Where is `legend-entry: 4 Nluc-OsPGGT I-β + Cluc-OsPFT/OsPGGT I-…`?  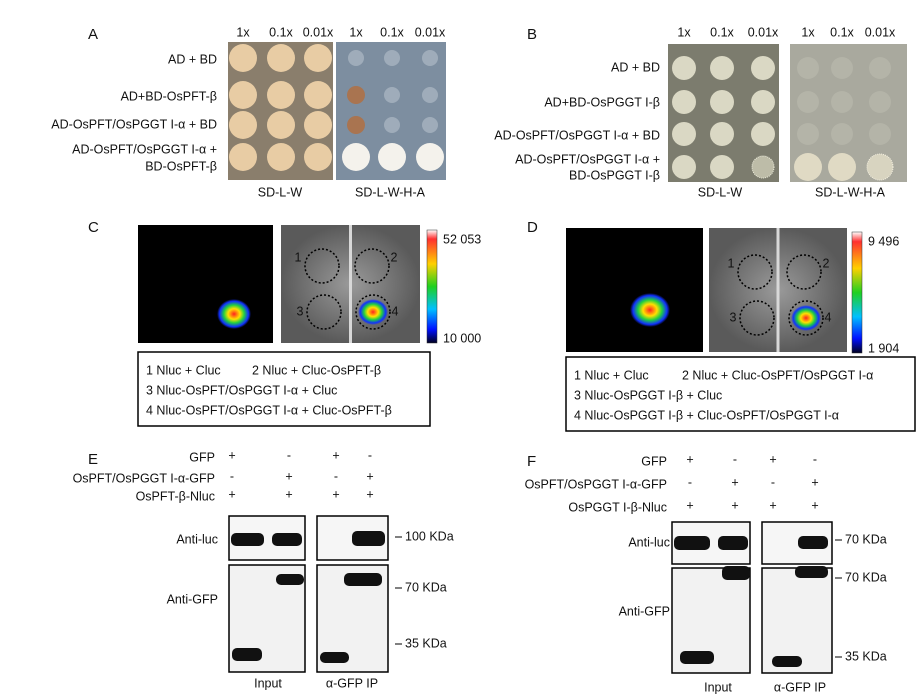 legend-entry: 4 Nluc-OsPGGT I-β + Cluc-OsPFT/OsPGGT I-… is located at coordinates (706, 415).